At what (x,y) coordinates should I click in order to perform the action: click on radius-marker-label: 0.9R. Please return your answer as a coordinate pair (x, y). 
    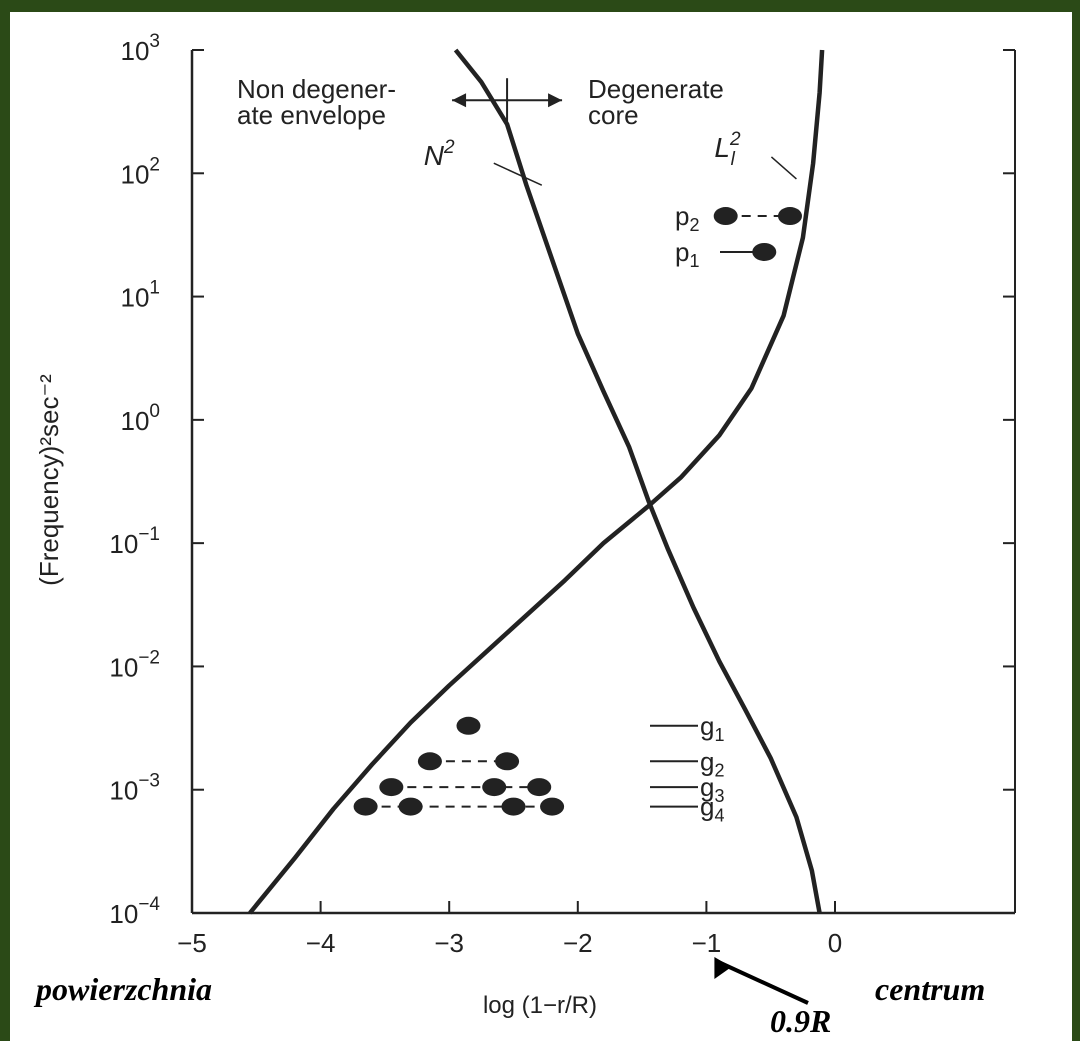
    Looking at the image, I should click on (800, 1021).